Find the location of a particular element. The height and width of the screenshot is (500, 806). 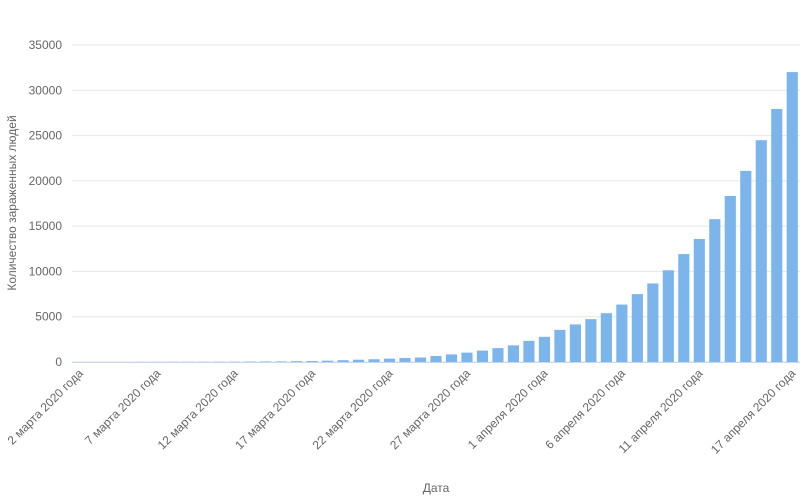

x-tick-label: 22 марта 2020 года is located at coordinates (353, 409).